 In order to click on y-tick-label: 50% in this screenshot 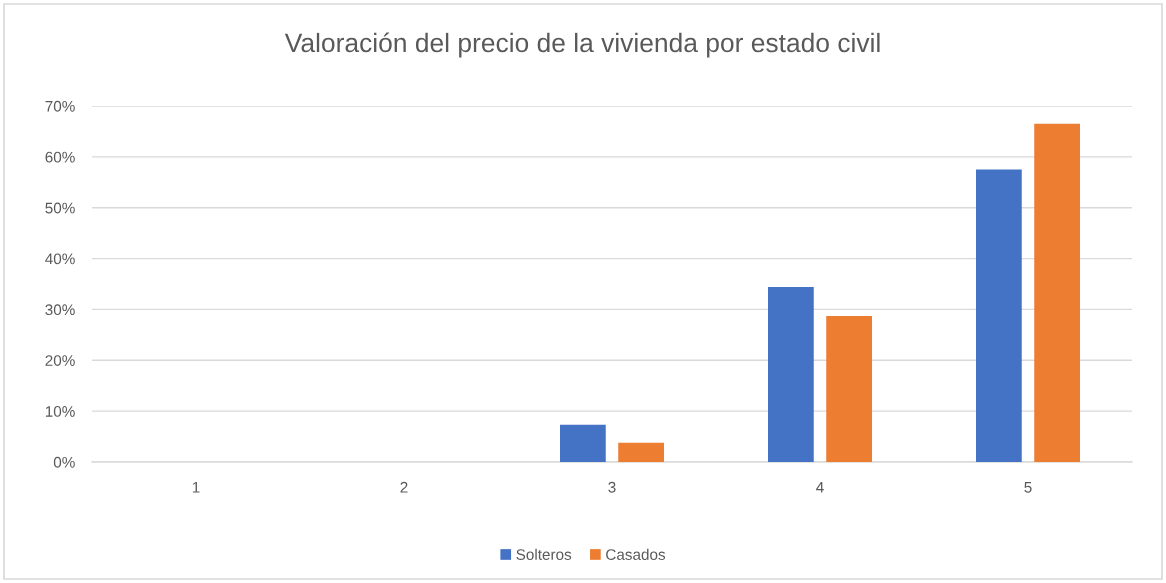, I will do `click(60, 208)`.